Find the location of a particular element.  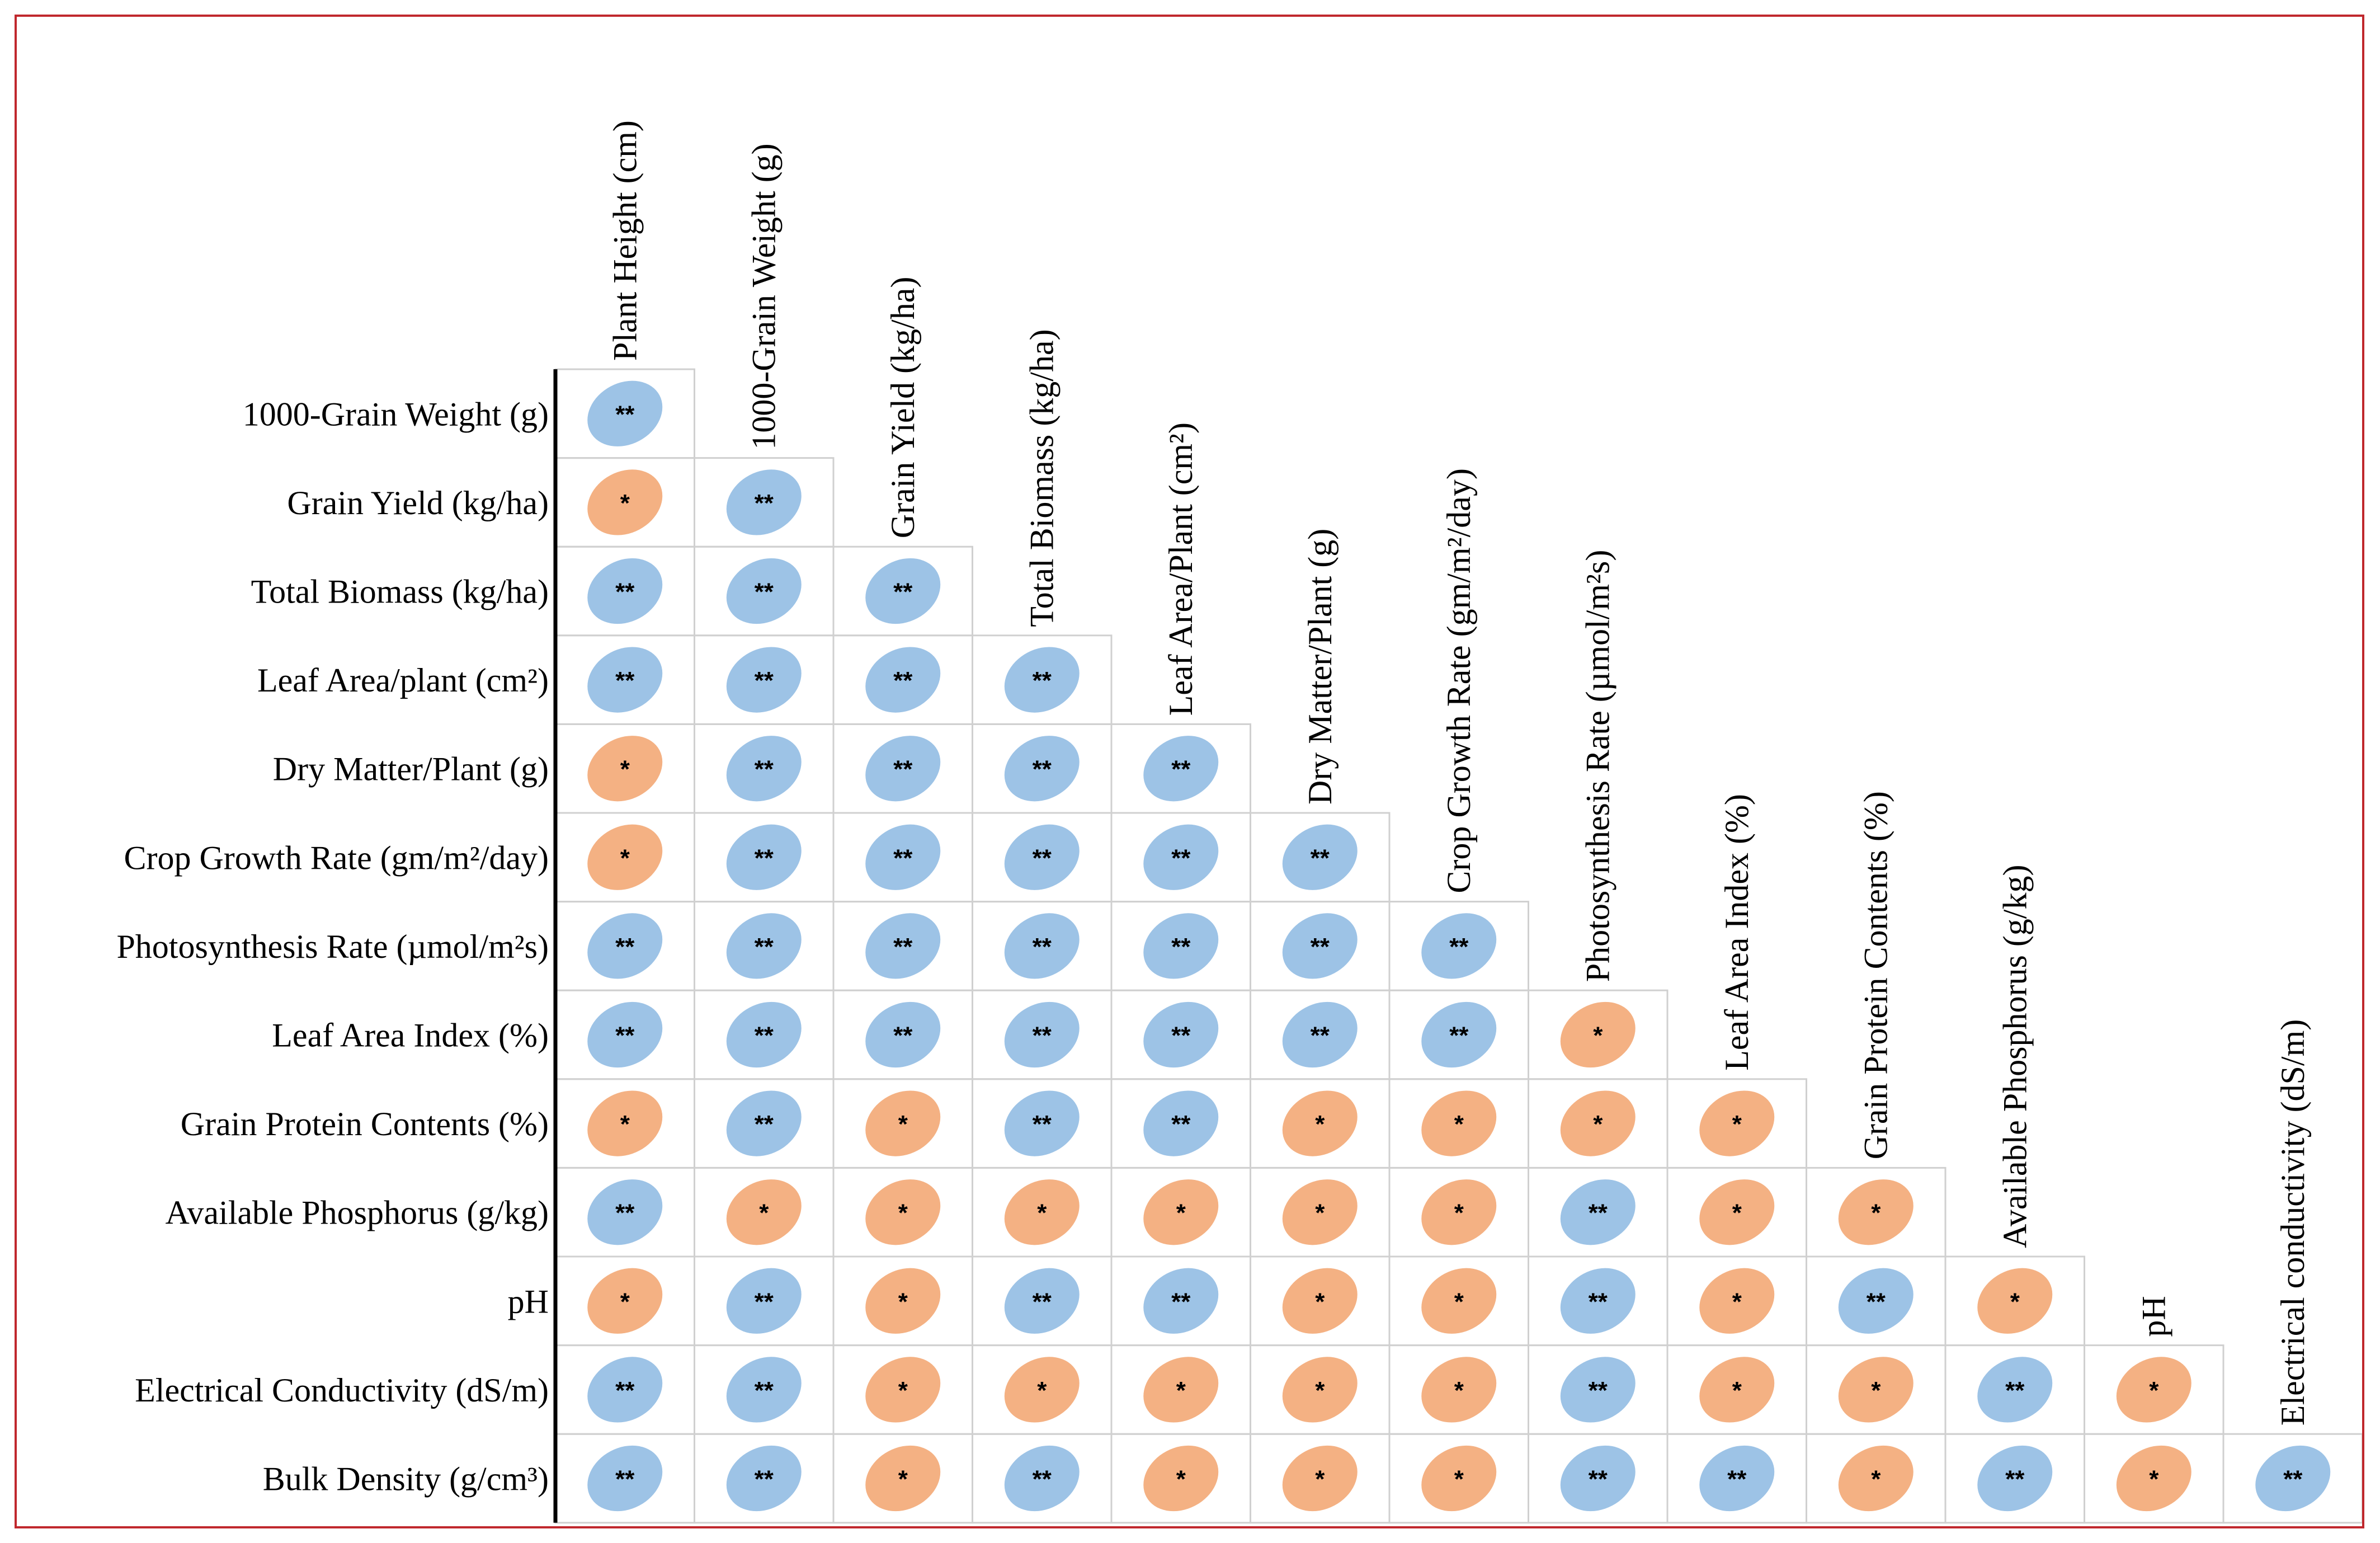

row-label: Grain Yield (kg/ha) is located at coordinates (418, 502).